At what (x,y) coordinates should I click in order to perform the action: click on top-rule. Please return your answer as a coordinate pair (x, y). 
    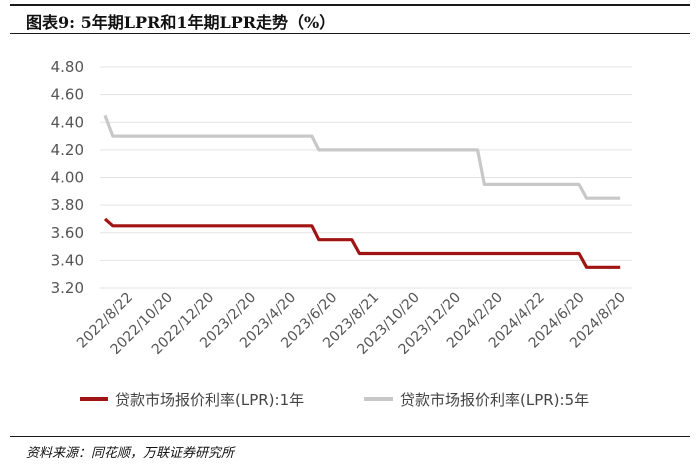
    Looking at the image, I should click on (350, 5).